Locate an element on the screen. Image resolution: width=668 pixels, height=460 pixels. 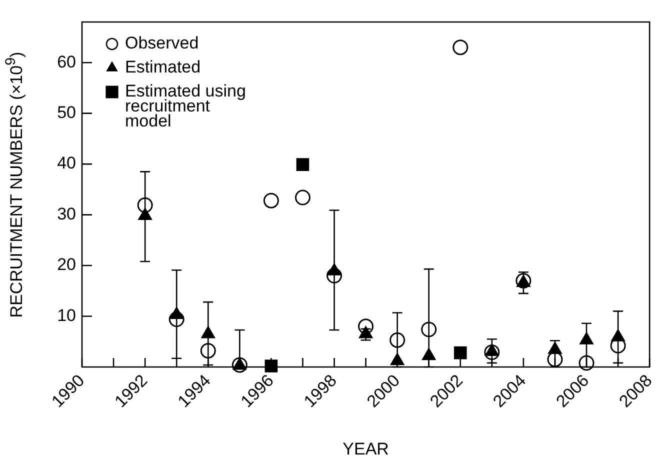
legend-label: Observed is located at coordinates (162, 43).